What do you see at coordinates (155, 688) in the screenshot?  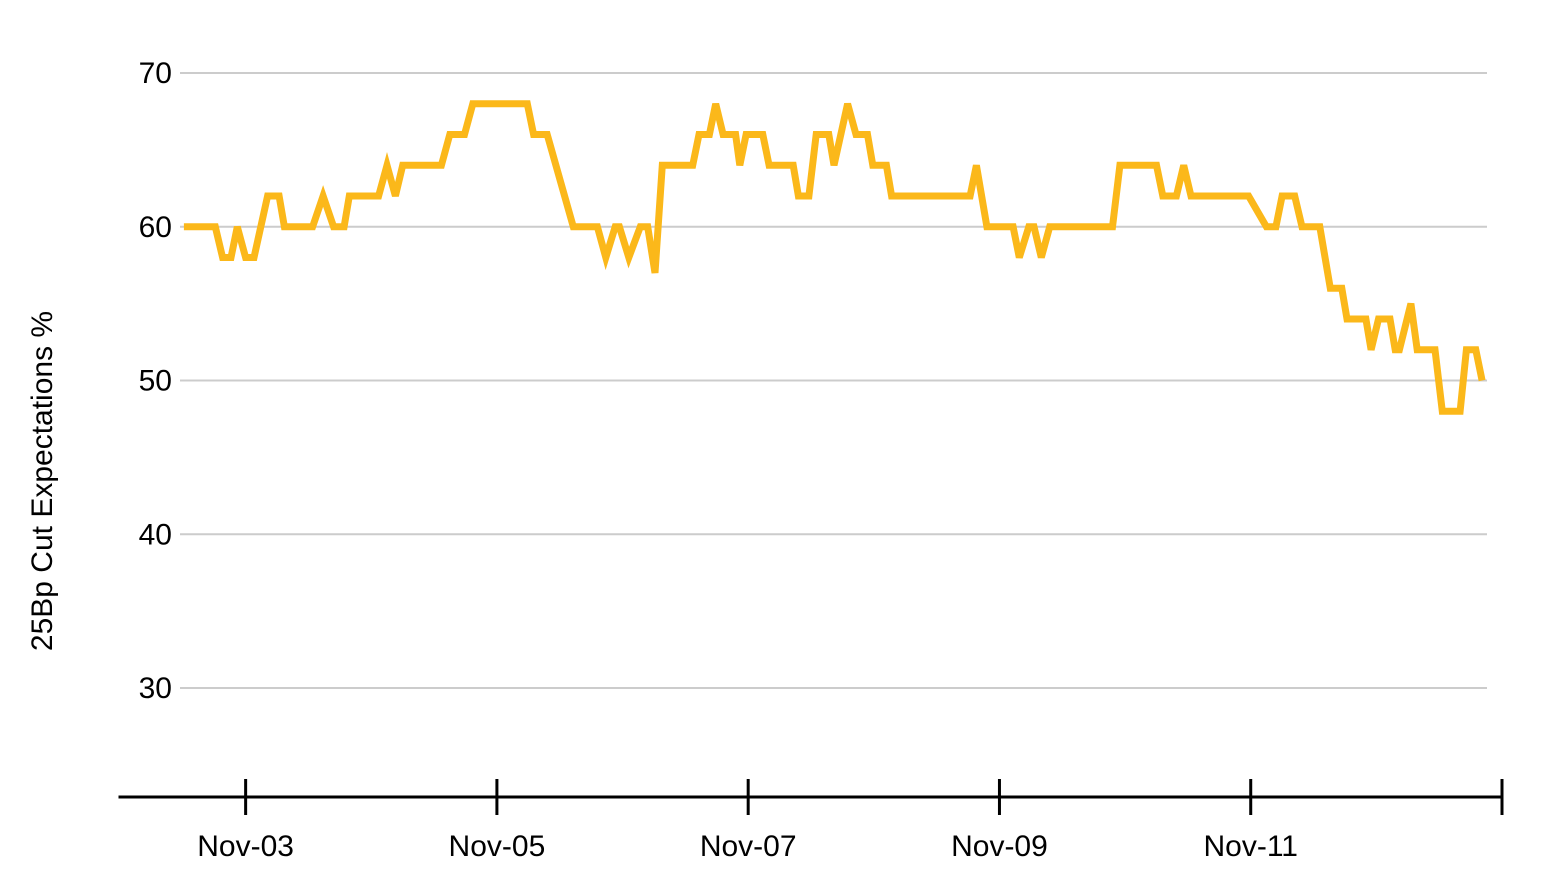 I see `y-tick-label: 30` at bounding box center [155, 688].